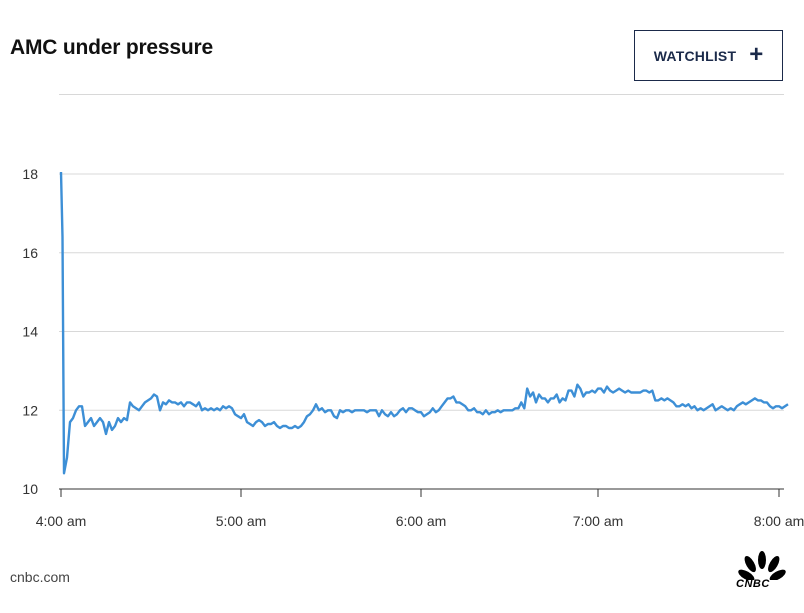 This screenshot has width=804, height=613. Describe the element at coordinates (30, 410) in the screenshot. I see `y-tick-label: 12` at that location.